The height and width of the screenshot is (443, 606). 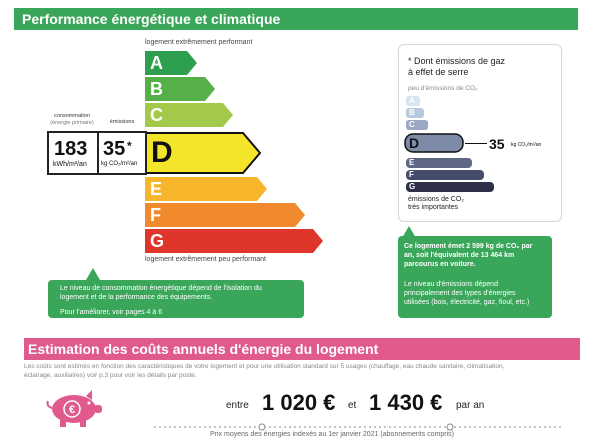 I want to click on ges-callout-line4: Le niveau d'émissions dépend, so click(x=451, y=284).